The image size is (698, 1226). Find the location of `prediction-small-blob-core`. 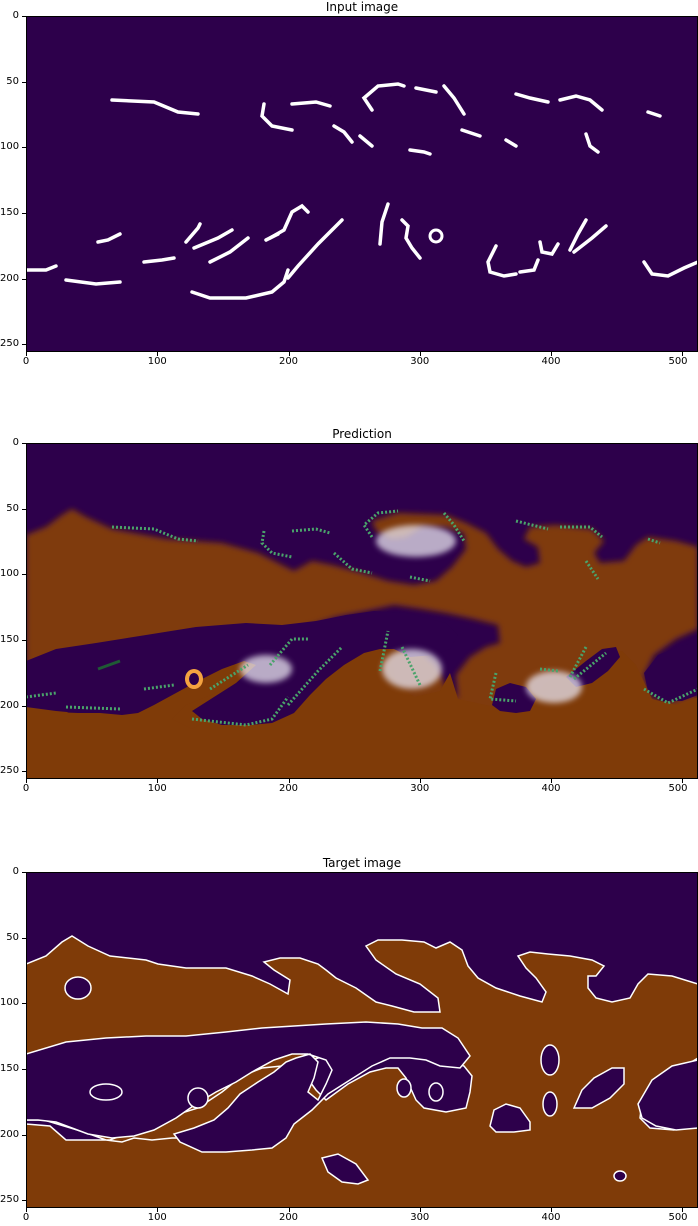

prediction-small-blob-core is located at coordinates (194, 679).